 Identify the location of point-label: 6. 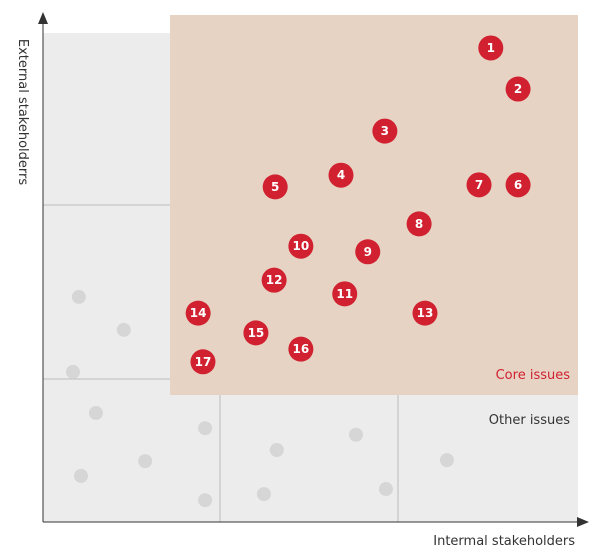
(518, 185).